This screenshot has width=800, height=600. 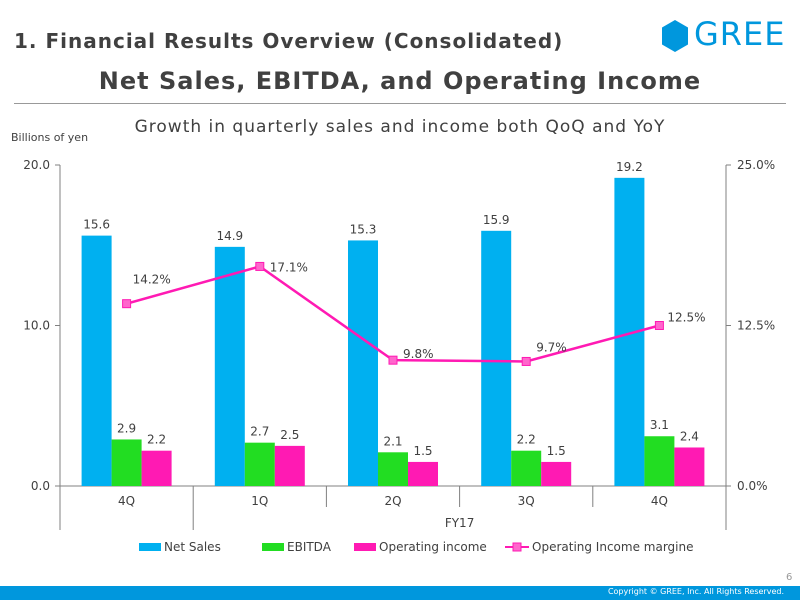 I want to click on right-tick-label: 25.0%, so click(x=756, y=165).